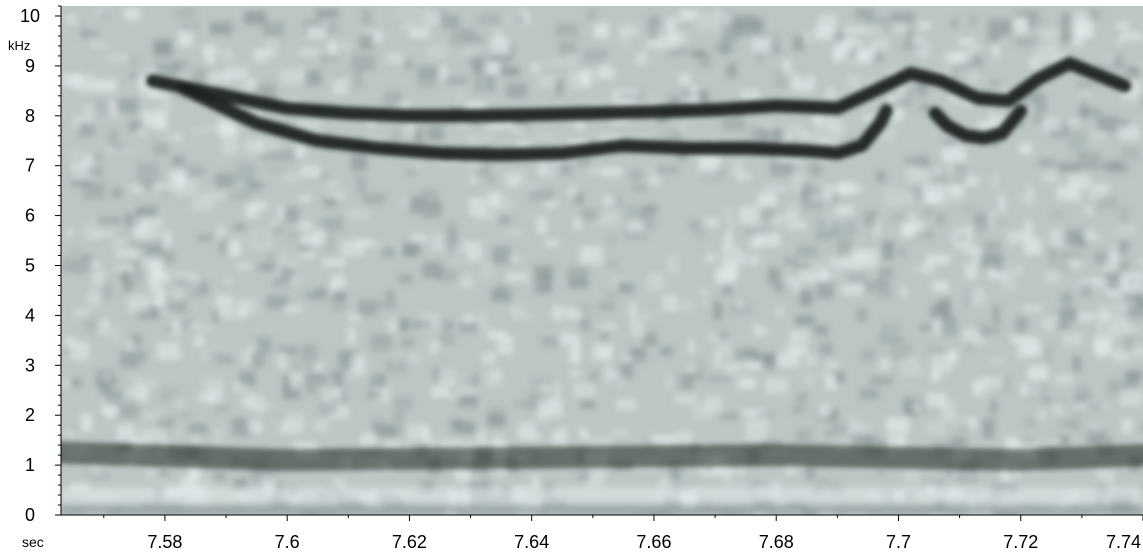  Describe the element at coordinates (30, 265) in the screenshot. I see `y-tick-label: 5` at that location.